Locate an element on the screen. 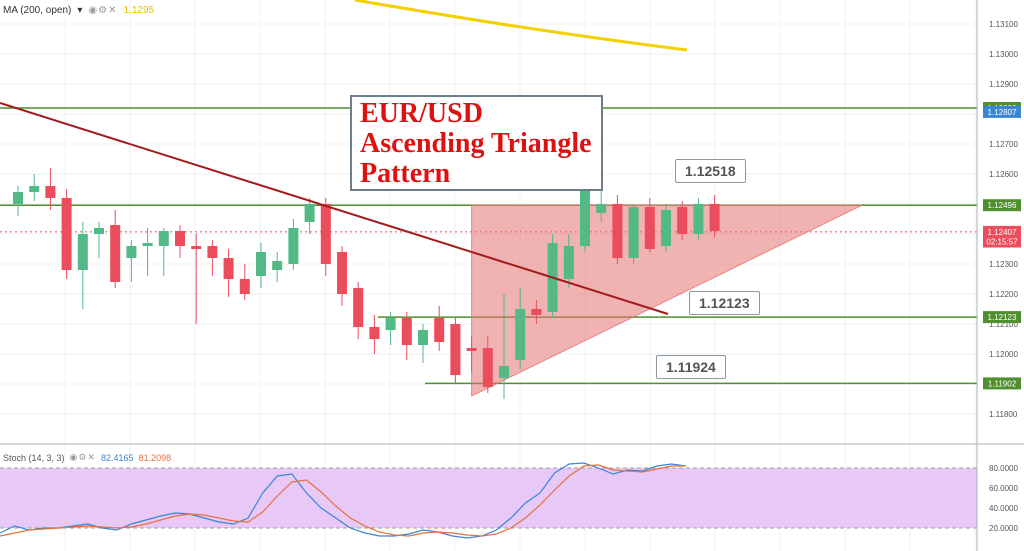 The height and width of the screenshot is (551, 1024). price-tick-label: 1.11800 is located at coordinates (1003, 414).